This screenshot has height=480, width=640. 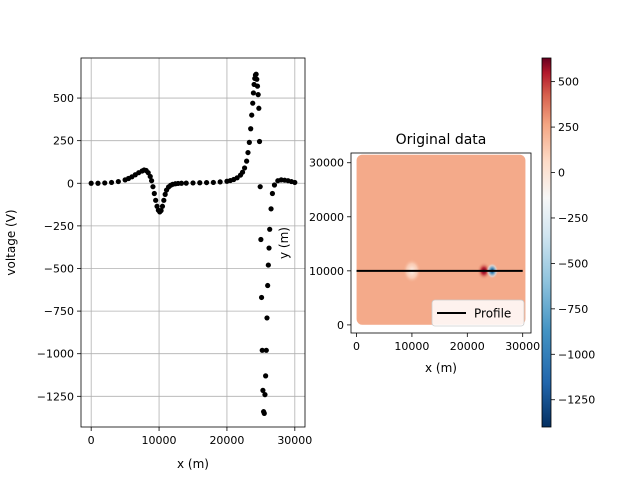 I want to click on map-y-axis-label: y (m), so click(x=284, y=243).